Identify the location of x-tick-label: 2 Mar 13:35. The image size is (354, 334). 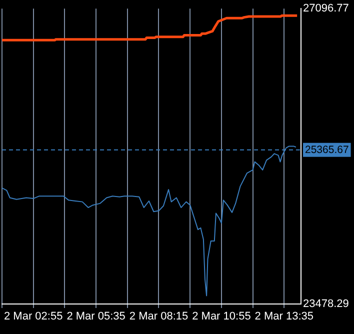
(284, 316).